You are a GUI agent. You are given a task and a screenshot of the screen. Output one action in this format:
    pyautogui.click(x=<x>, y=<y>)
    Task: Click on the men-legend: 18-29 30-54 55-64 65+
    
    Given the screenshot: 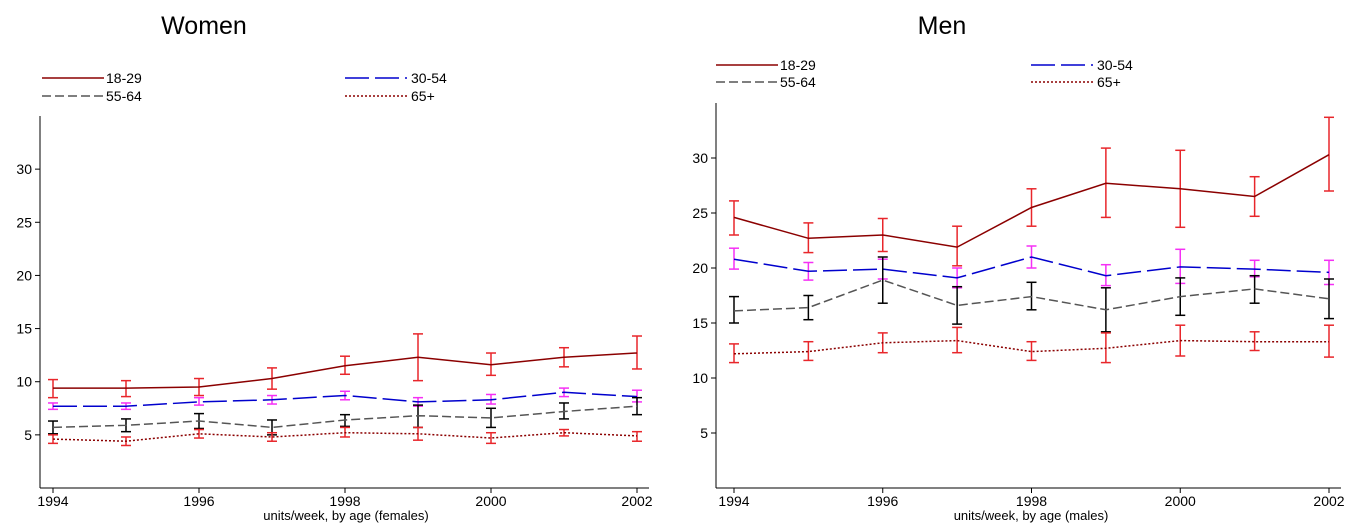 What is the action you would take?
    pyautogui.click(x=924, y=73)
    